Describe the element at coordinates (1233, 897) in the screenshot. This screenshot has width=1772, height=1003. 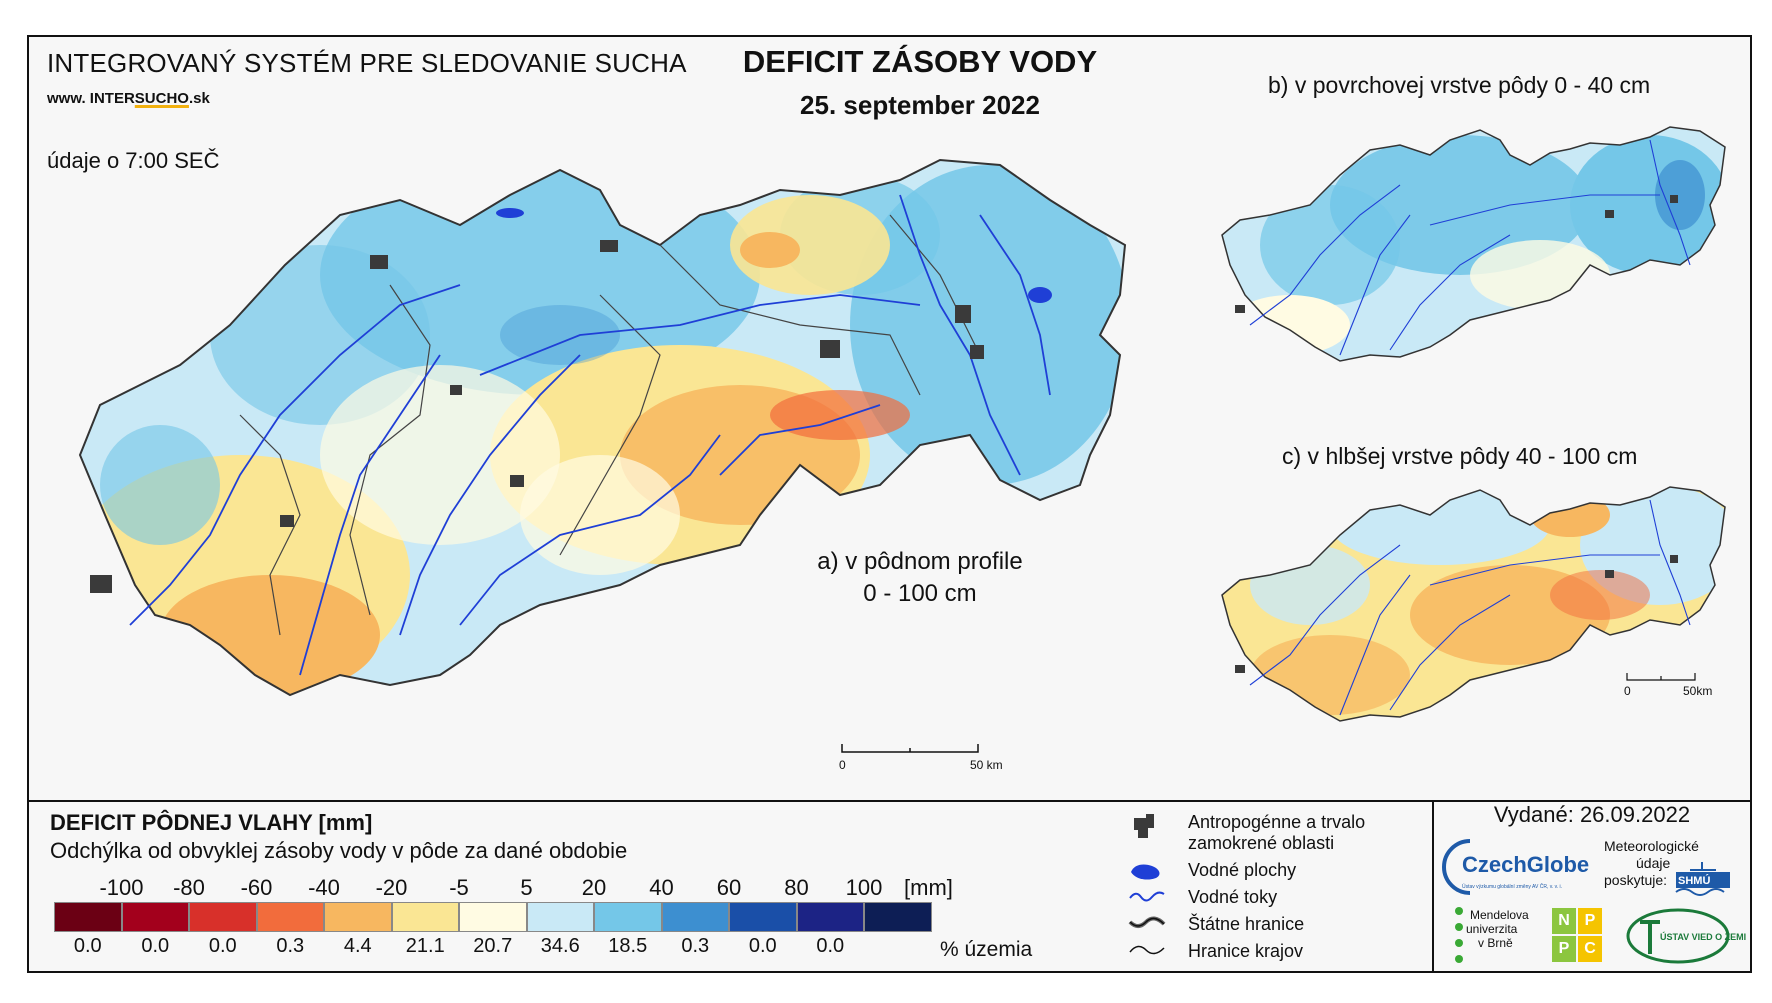
I see `legend-rivers: Vodné toky` at that location.